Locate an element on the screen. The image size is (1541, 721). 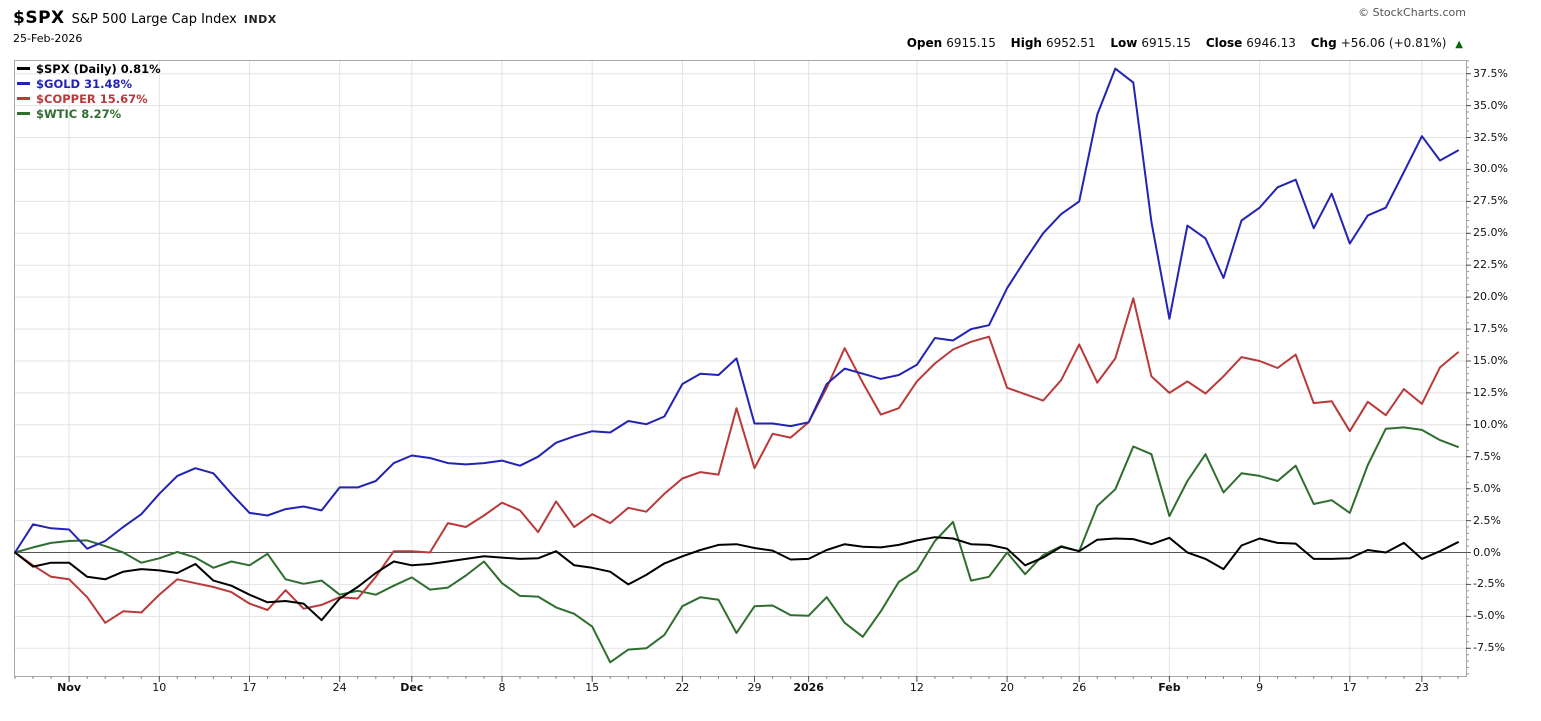
x-axis-label: 24 is located at coordinates (339, 687).